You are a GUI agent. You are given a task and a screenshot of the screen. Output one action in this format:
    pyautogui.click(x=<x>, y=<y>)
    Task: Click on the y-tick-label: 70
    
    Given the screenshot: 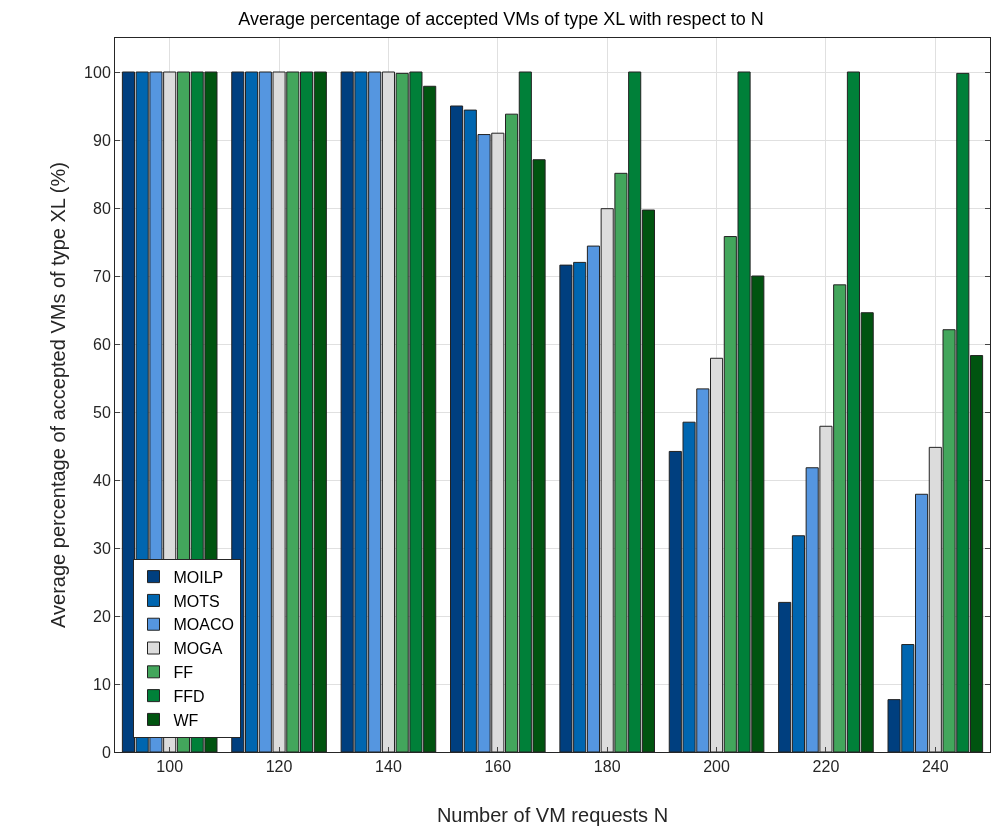 What is the action you would take?
    pyautogui.click(x=102, y=276)
    